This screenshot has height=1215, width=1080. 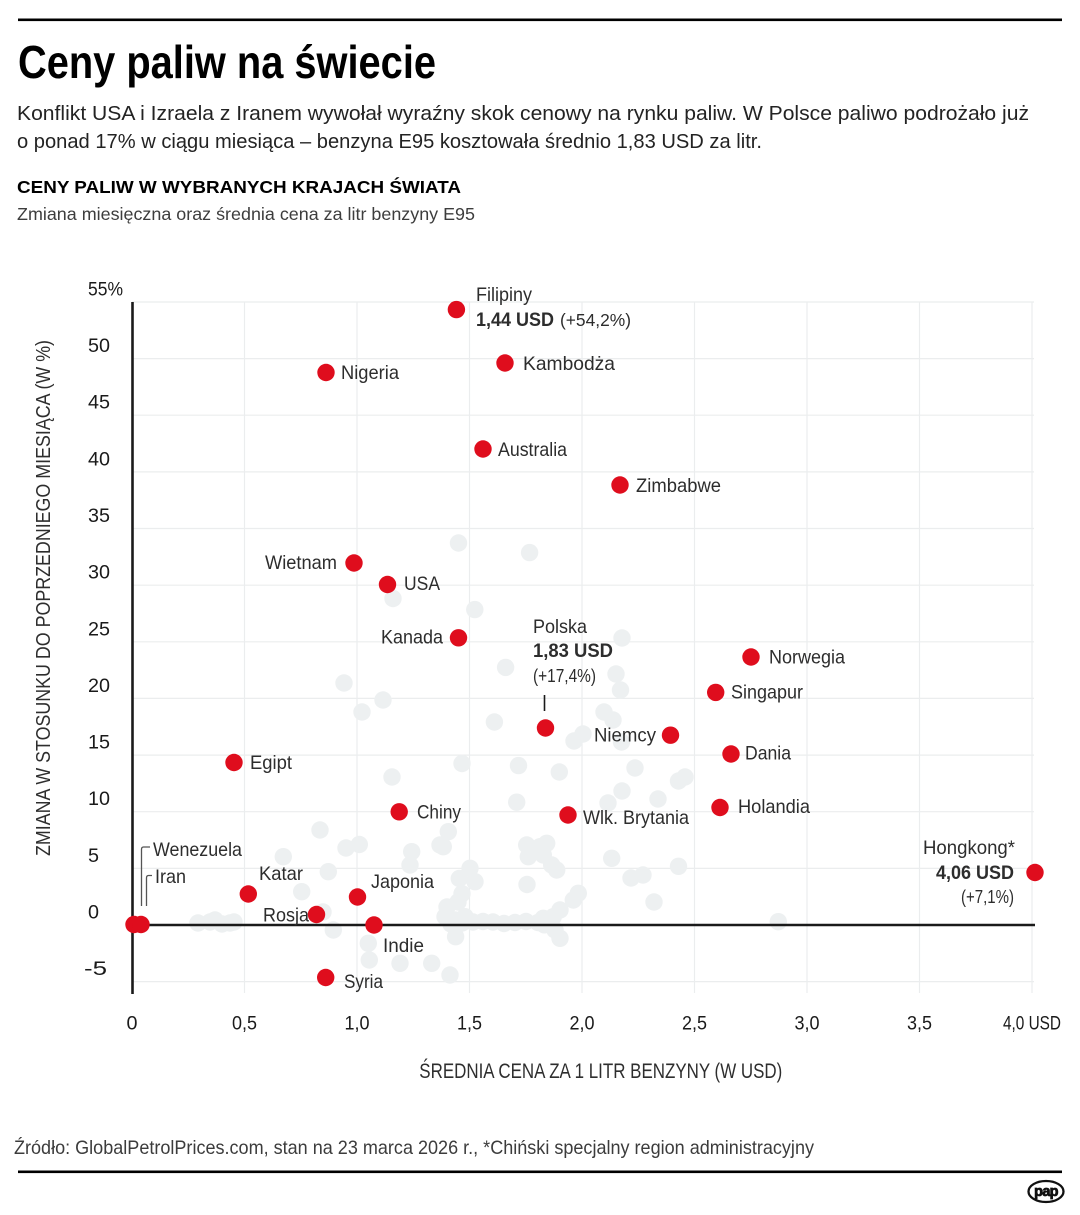 I want to click on svg-text: Nigeria, so click(x=370, y=373).